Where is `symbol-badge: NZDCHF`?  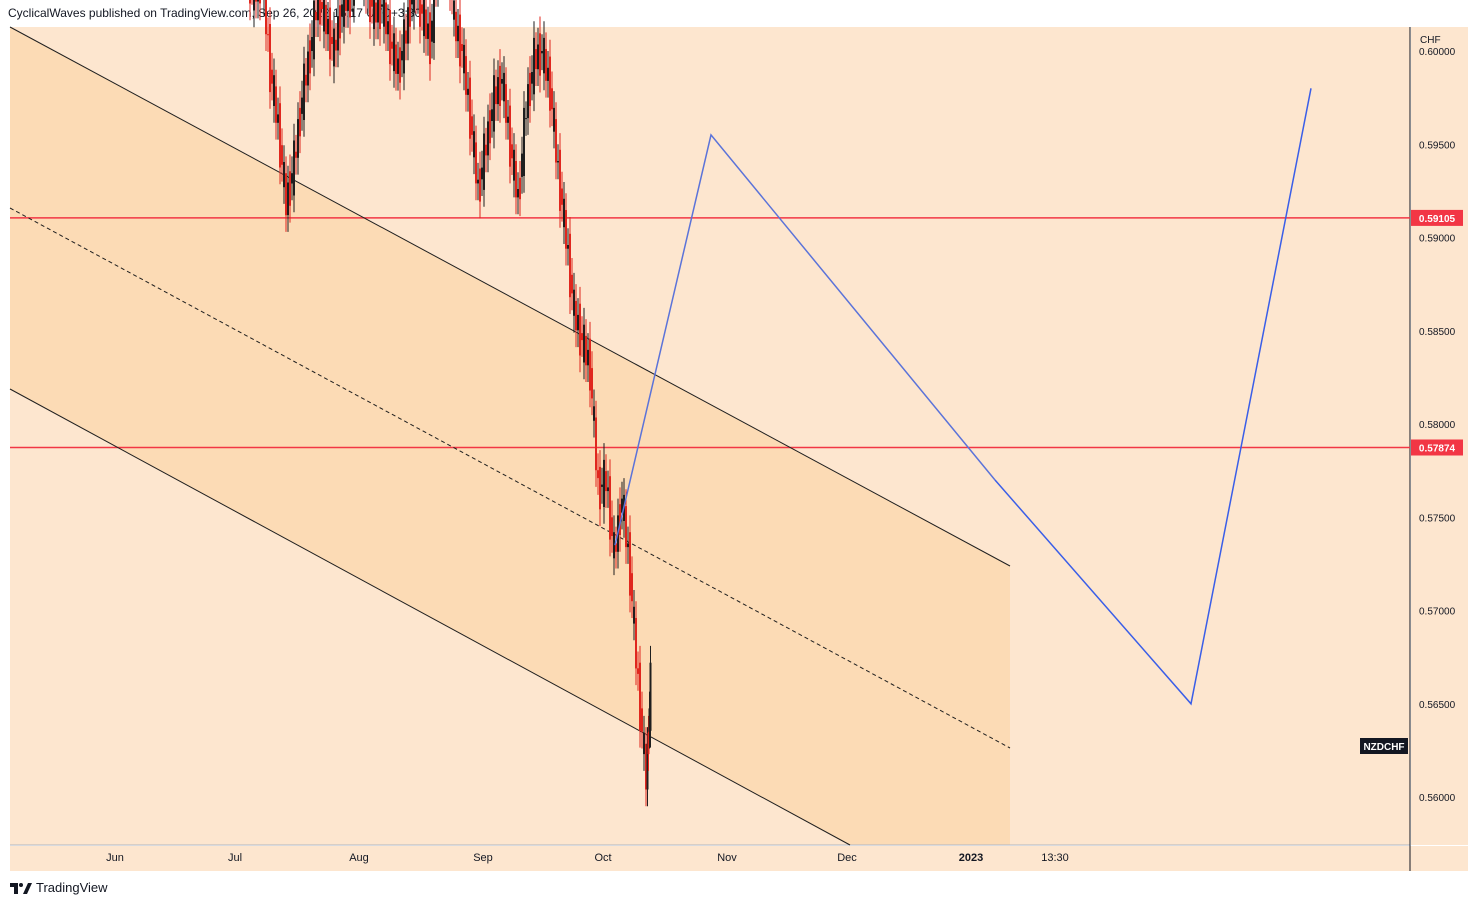
symbol-badge: NZDCHF is located at coordinates (1384, 746).